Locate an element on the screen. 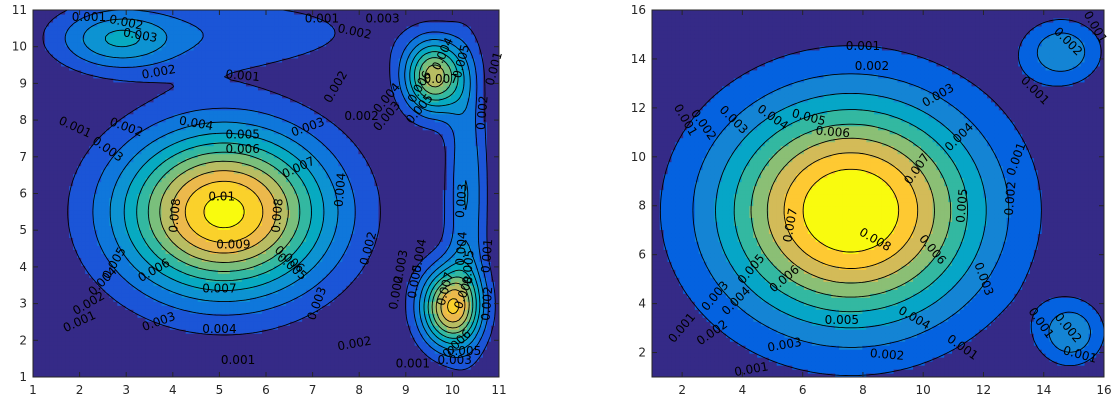  x-tick-label: 4 is located at coordinates (173, 390).